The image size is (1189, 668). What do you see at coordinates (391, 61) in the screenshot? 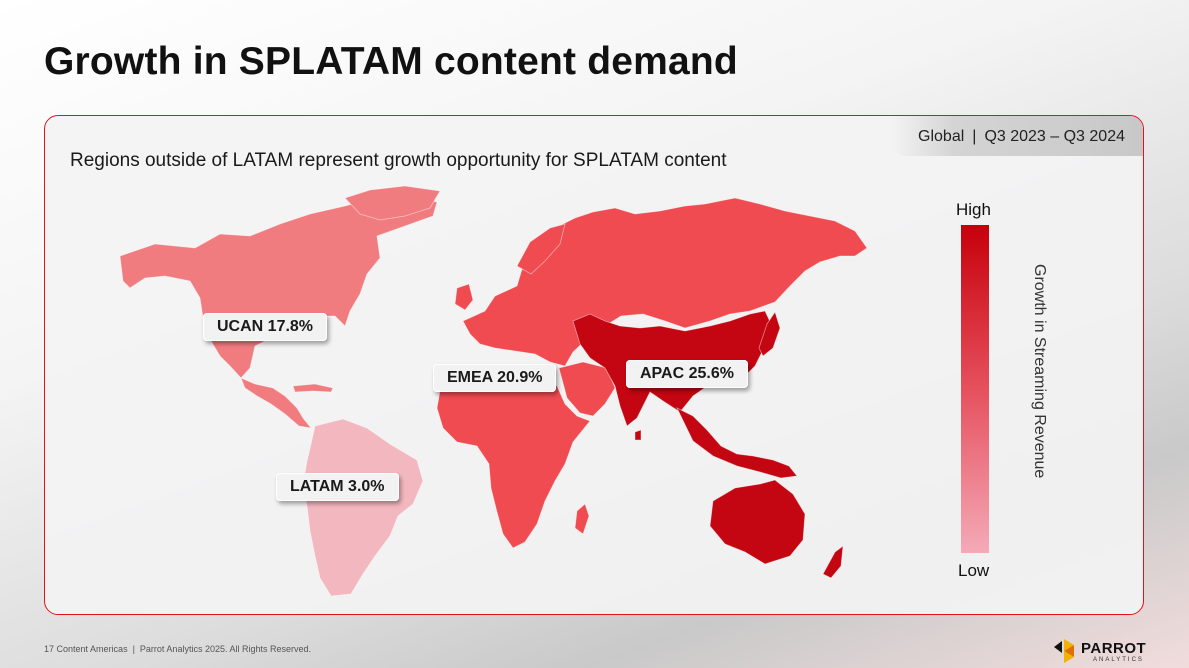
I see `slide-title: Growth in SPLATAM content demand` at bounding box center [391, 61].